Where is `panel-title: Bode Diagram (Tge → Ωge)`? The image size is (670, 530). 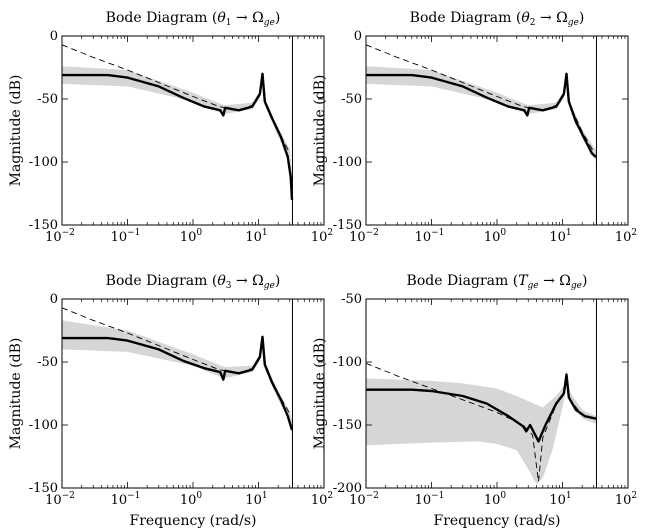 panel-title: Bode Diagram (Tge → Ωge) is located at coordinates (497, 282).